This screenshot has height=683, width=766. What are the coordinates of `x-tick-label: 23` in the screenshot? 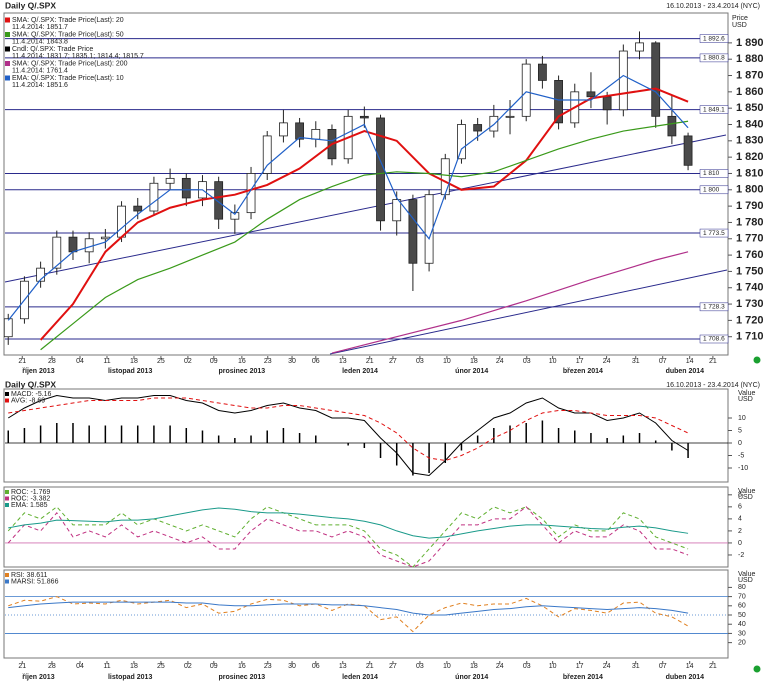 It's located at (268, 361).